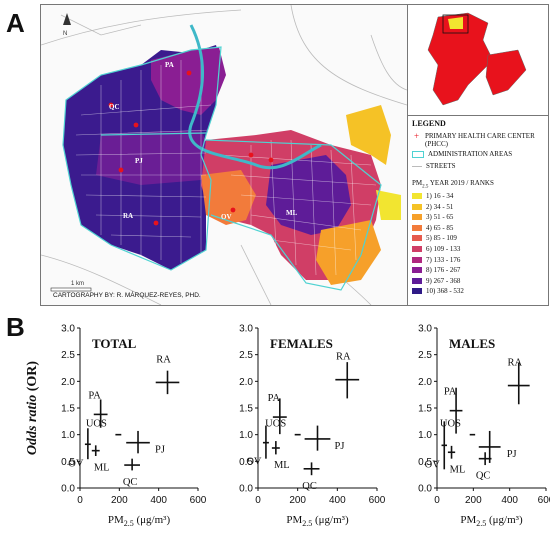 This screenshot has width=550, height=553. I want to click on street-swatch, so click(417, 166).